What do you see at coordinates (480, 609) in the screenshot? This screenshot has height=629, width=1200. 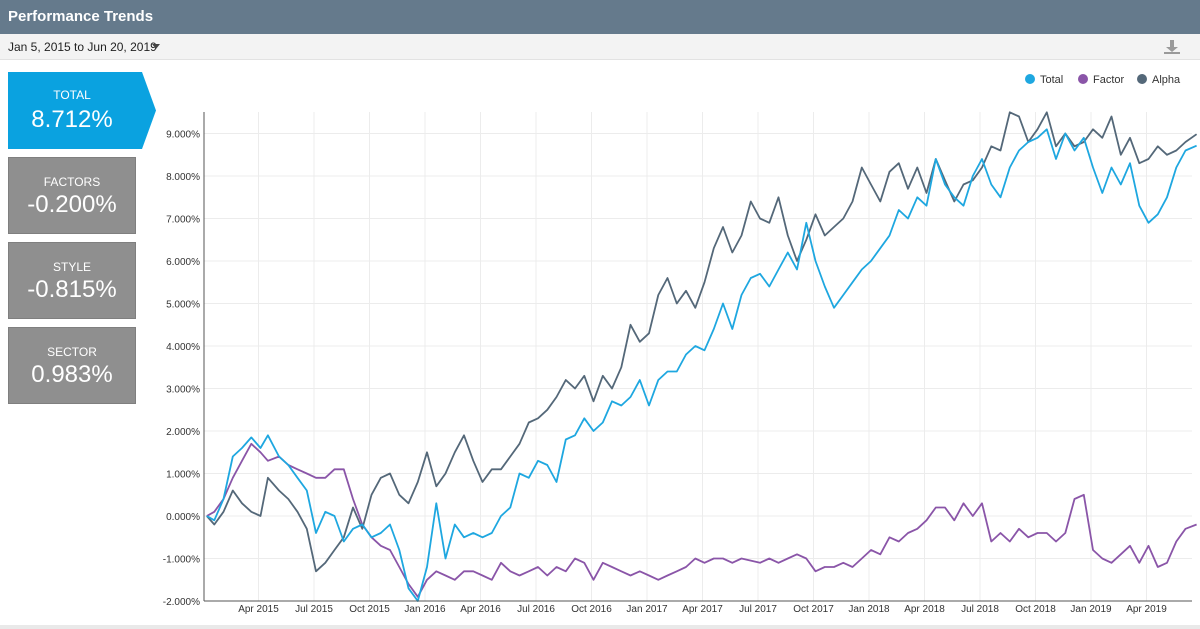 I see `x-tick-label: Apr 2016` at bounding box center [480, 609].